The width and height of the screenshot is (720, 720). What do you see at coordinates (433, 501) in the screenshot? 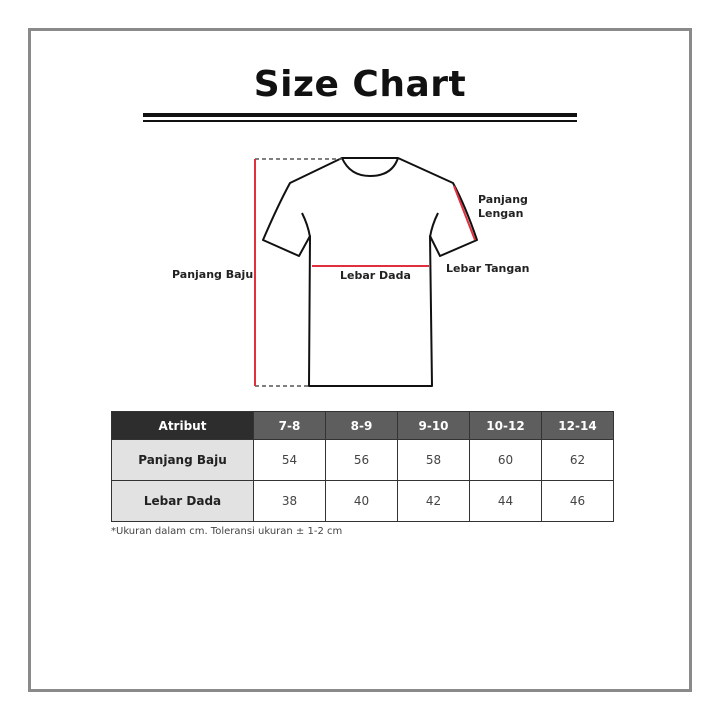
I see `table-cell: 42` at bounding box center [433, 501].